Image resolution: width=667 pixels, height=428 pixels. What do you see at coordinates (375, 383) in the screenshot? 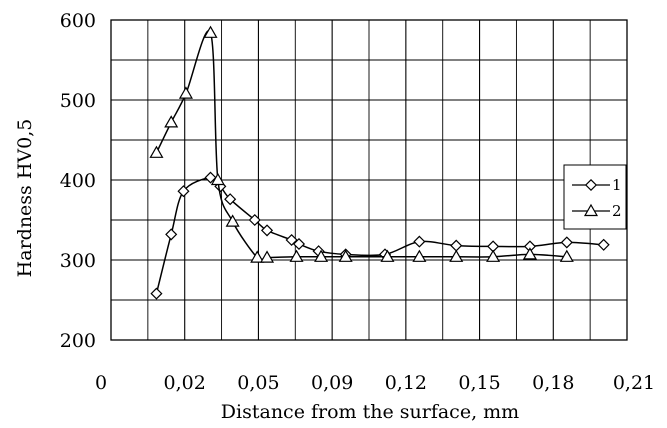
I see `x-axis-tick-labels: 0 0,02 0,05 0,09 0,12 0,15 0,18 0,21` at bounding box center [375, 383].